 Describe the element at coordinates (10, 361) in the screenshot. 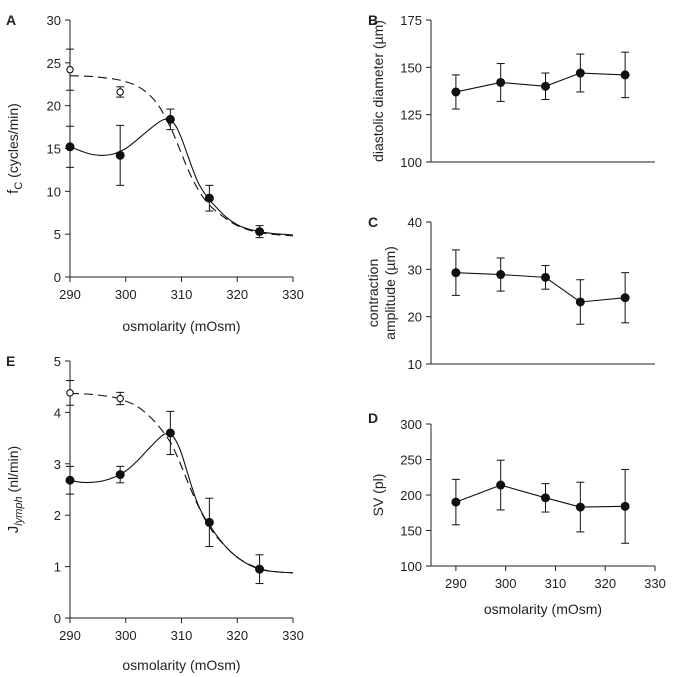

I see `panel-letter: E` at that location.